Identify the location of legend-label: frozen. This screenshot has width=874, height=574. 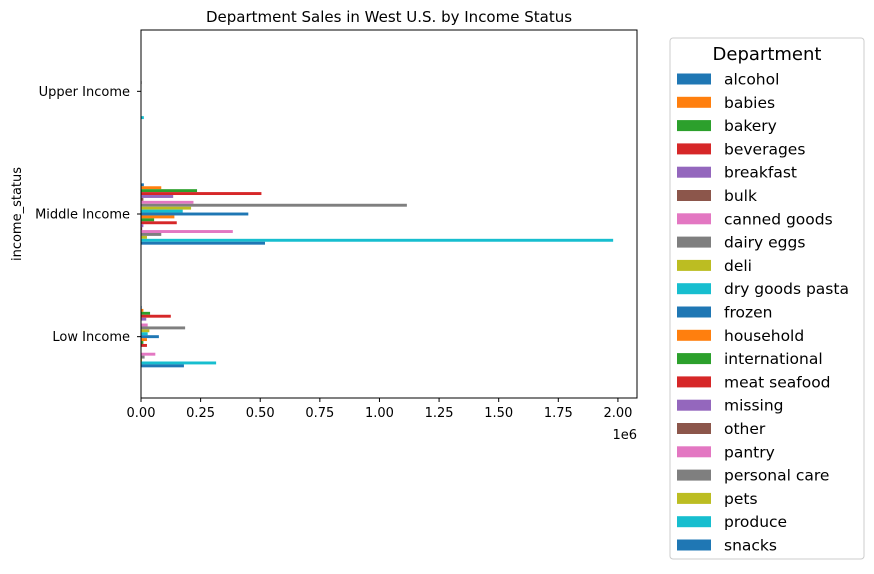
(748, 313).